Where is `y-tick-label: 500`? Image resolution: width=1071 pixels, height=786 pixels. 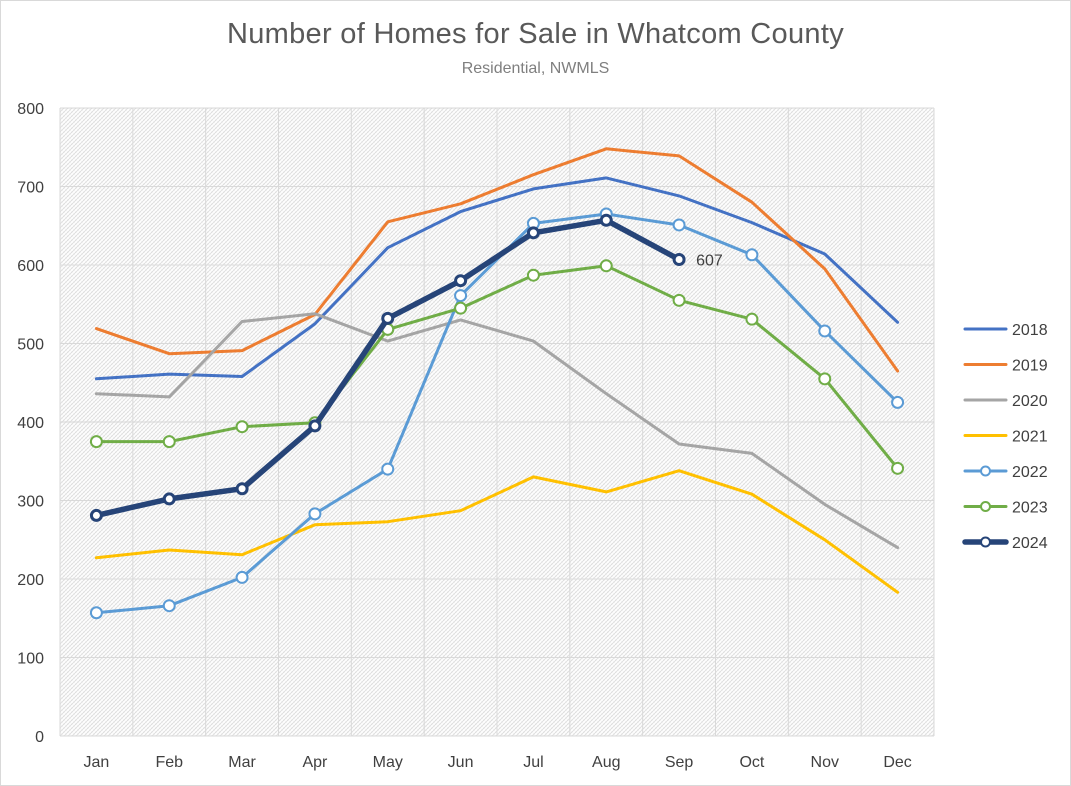
y-tick-label: 500 is located at coordinates (30, 345).